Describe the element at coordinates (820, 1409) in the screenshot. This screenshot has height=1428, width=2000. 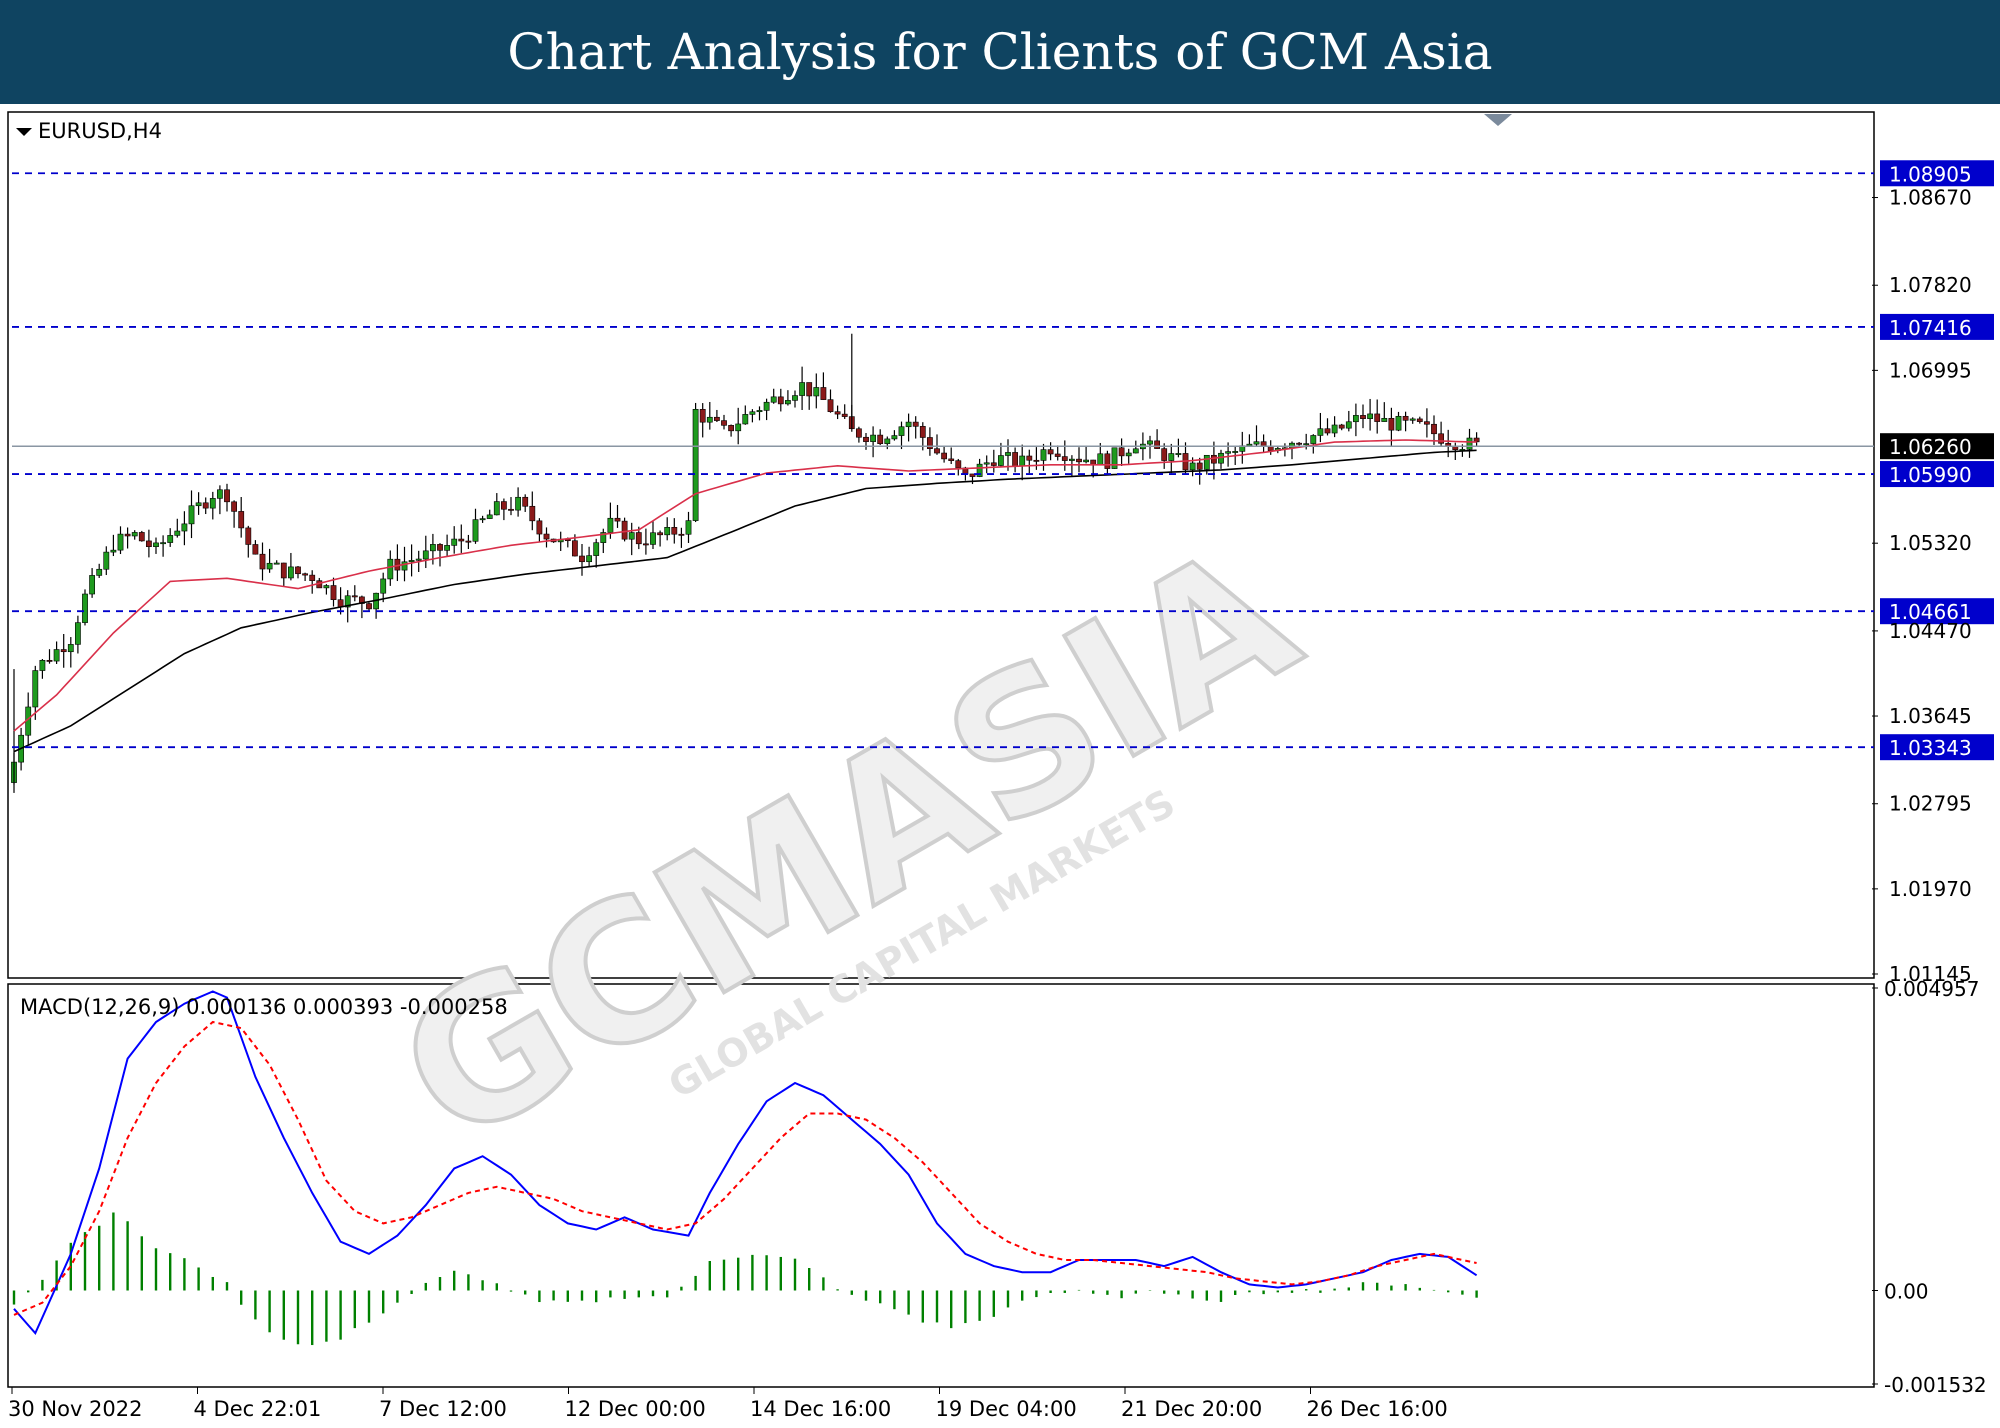
I see `x-tick-label: 14 Dec 16:00` at that location.